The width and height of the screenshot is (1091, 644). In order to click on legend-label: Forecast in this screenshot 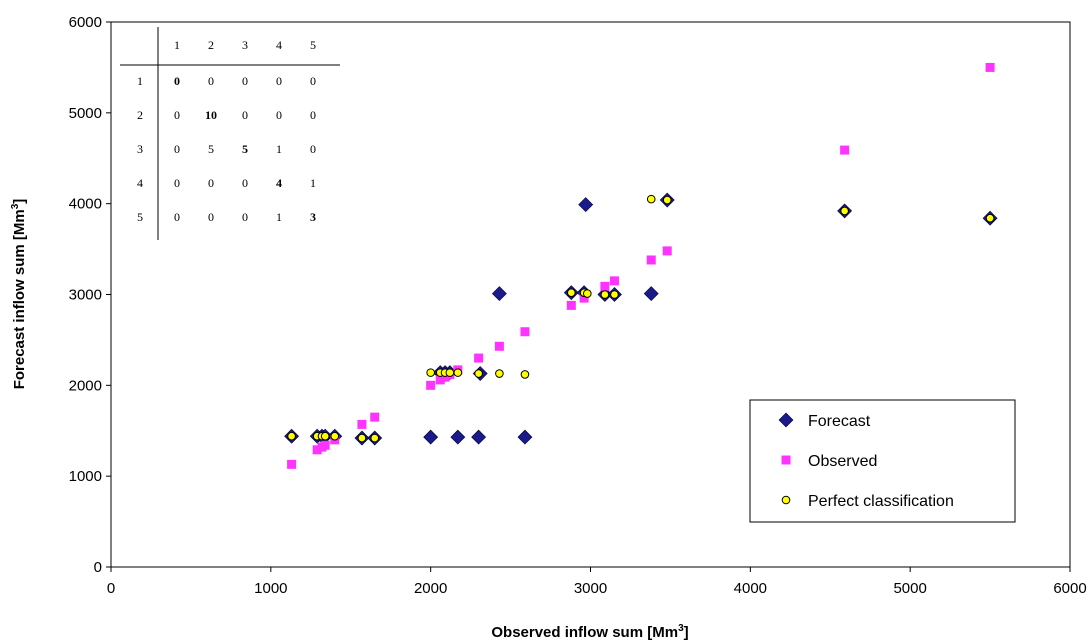, I will do `click(839, 421)`.